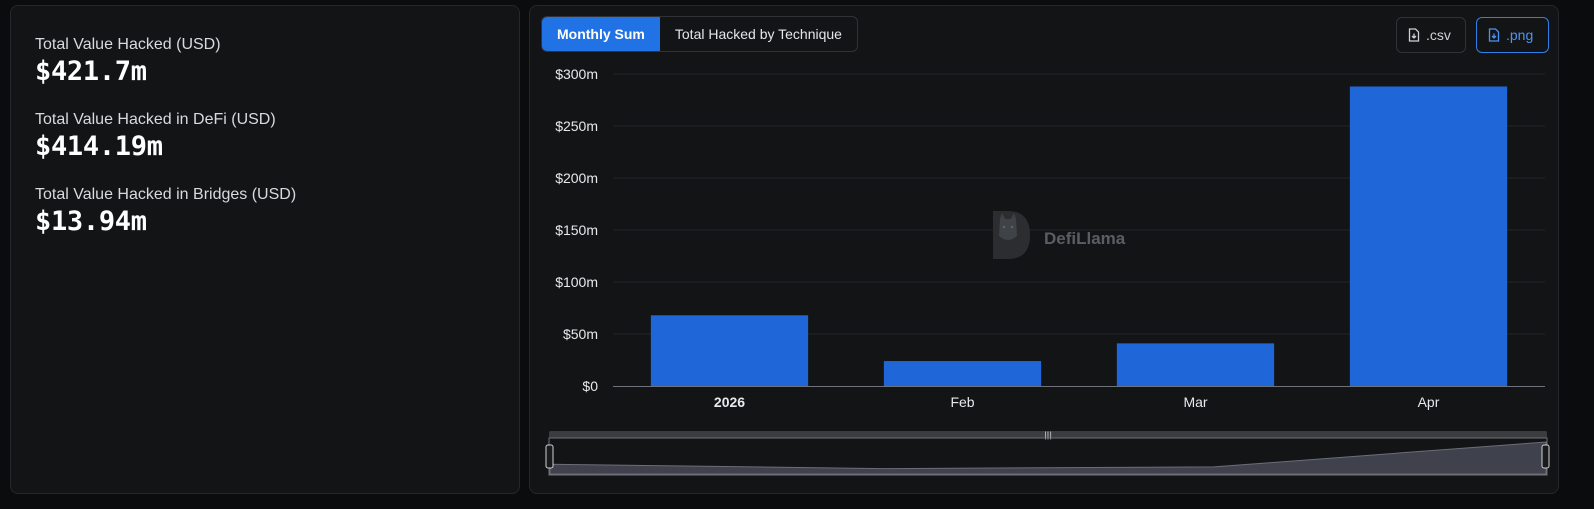 Image resolution: width=1594 pixels, height=509 pixels. I want to click on stat-label: Total Value Hacked in Bridges (USD), so click(166, 194).